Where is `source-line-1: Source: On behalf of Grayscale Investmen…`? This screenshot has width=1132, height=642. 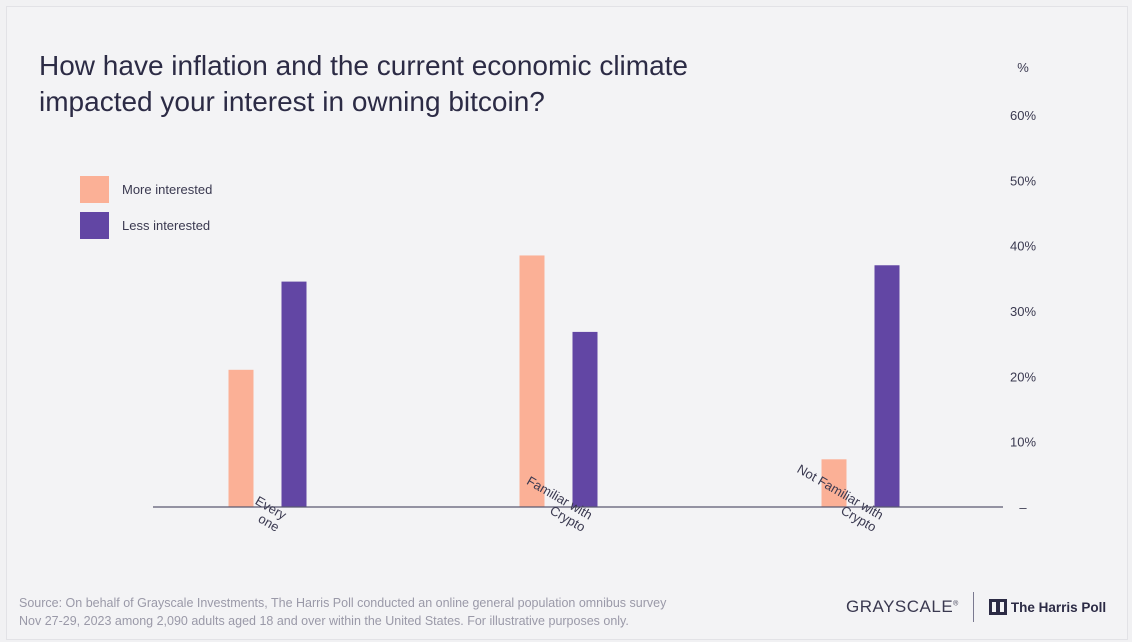 source-line-1: Source: On behalf of Grayscale Investmen… is located at coordinates (343, 603).